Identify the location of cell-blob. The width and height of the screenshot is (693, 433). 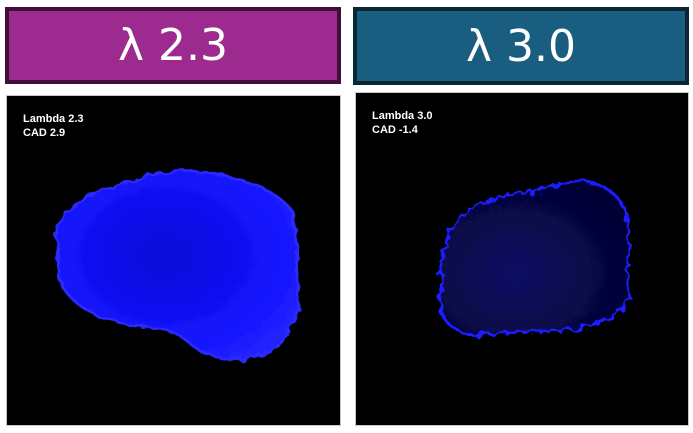
(534, 258).